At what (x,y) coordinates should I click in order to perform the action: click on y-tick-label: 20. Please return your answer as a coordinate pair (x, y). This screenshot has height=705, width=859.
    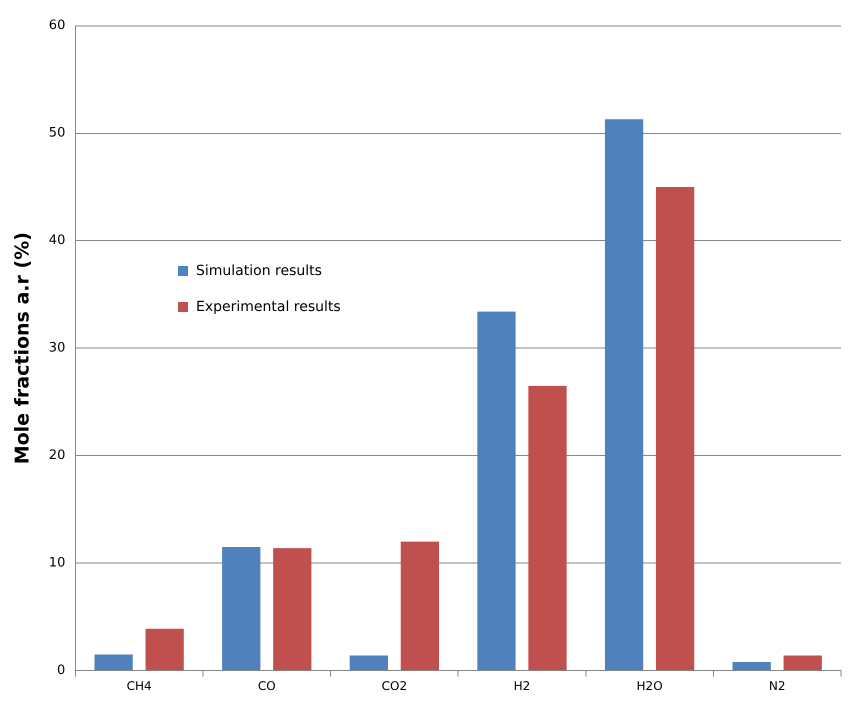
    Looking at the image, I should click on (57, 456).